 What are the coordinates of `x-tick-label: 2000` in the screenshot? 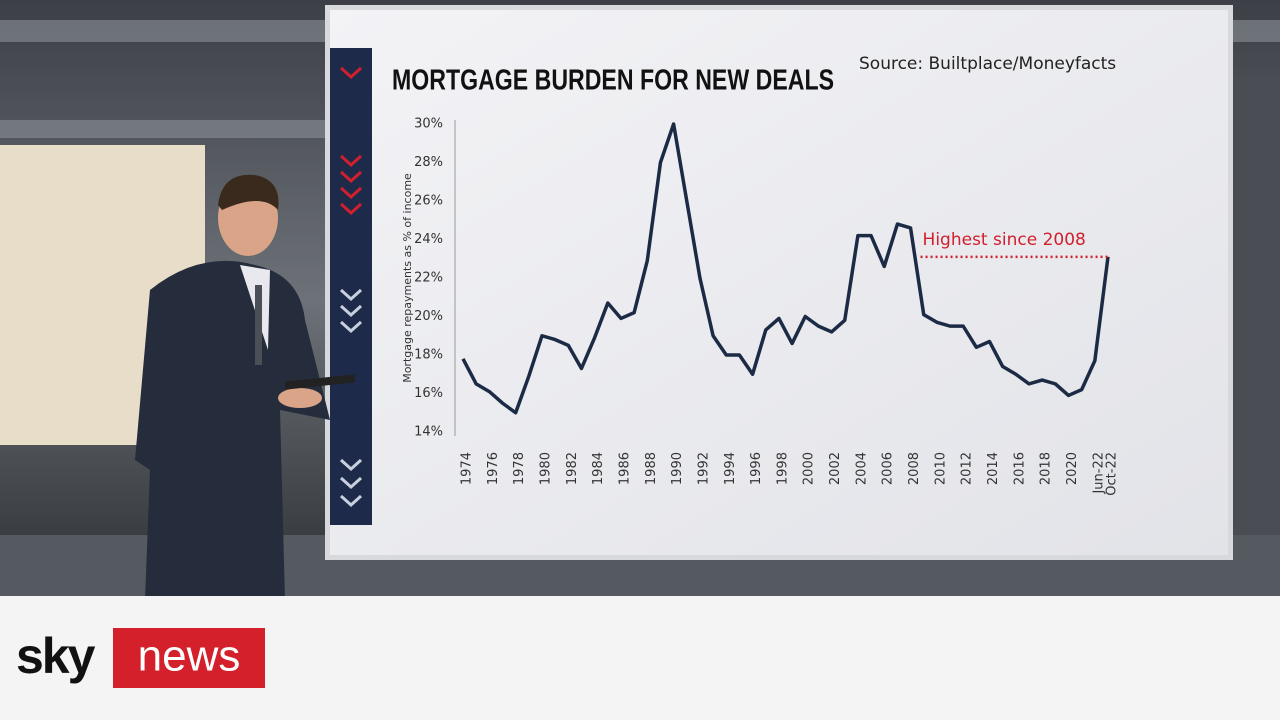 It's located at (809, 468).